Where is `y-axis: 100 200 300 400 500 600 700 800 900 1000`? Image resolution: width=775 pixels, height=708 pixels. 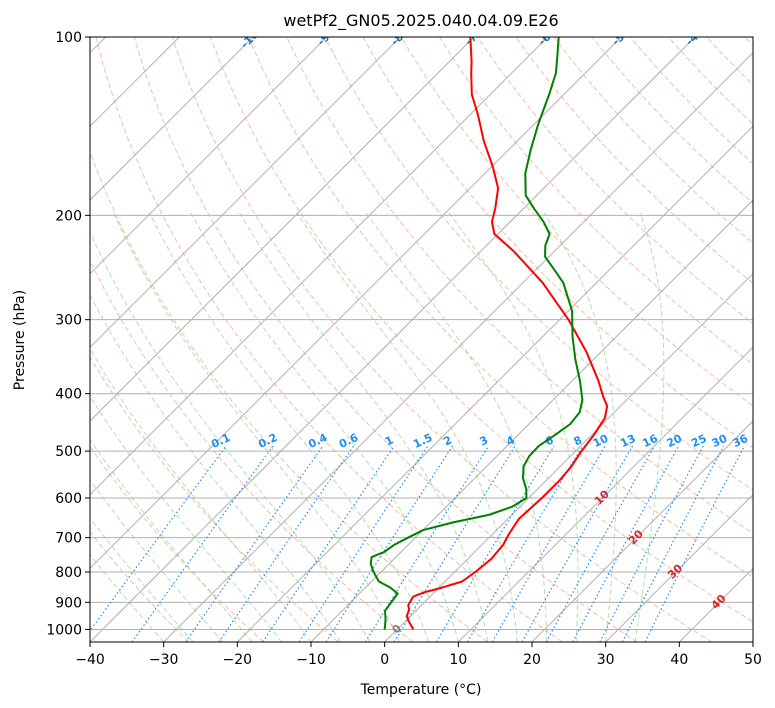
y-axis: 100 200 300 400 500 600 700 800 900 1000 is located at coordinates (68, 334).